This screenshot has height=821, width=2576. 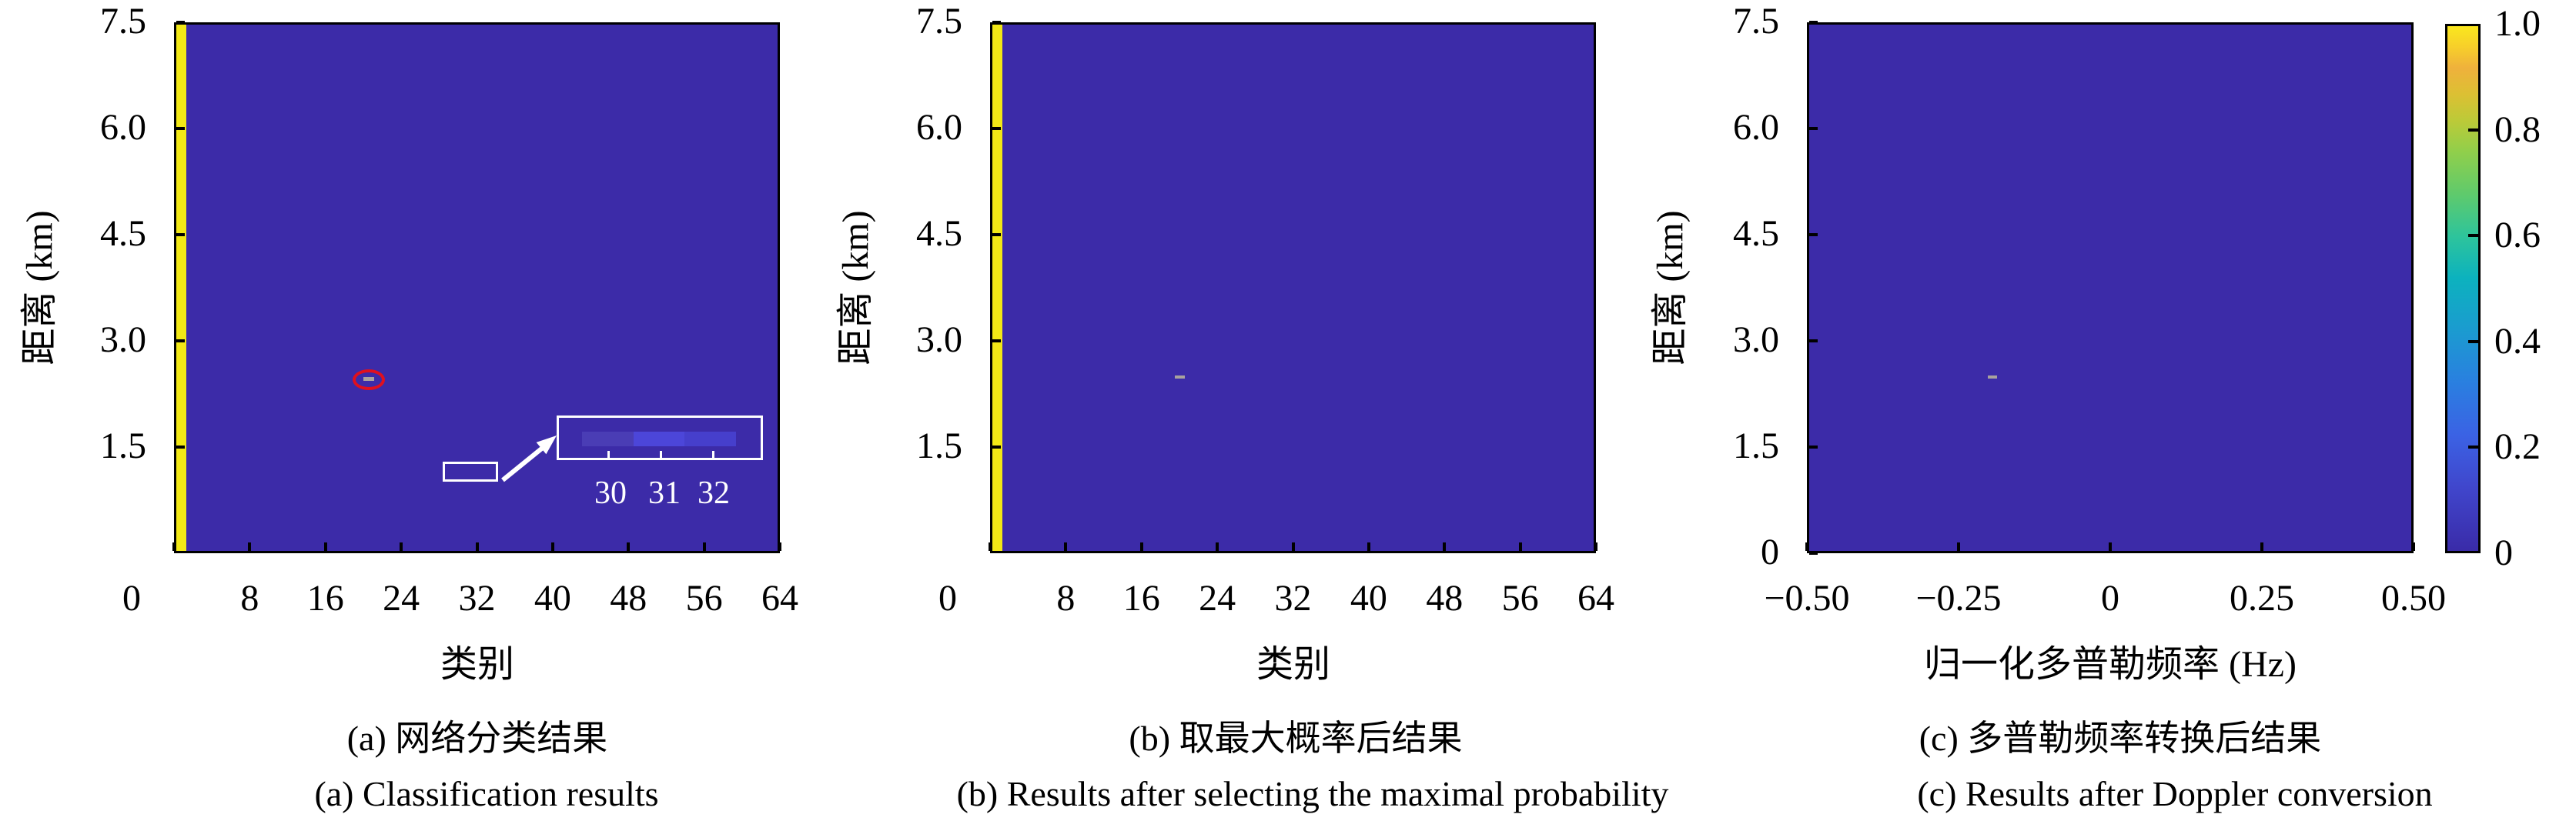 I want to click on zoom-arrow-icon, so click(x=529, y=459).